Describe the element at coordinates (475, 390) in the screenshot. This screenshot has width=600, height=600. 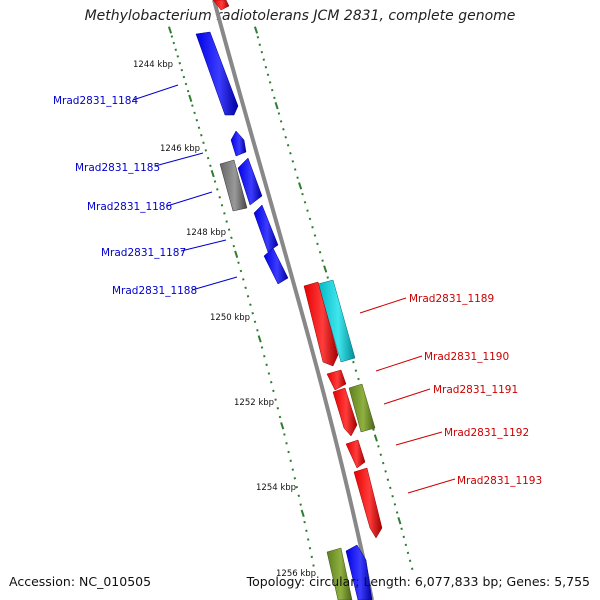
I see `gene-label-1191: Mrad2831_1191` at that location.